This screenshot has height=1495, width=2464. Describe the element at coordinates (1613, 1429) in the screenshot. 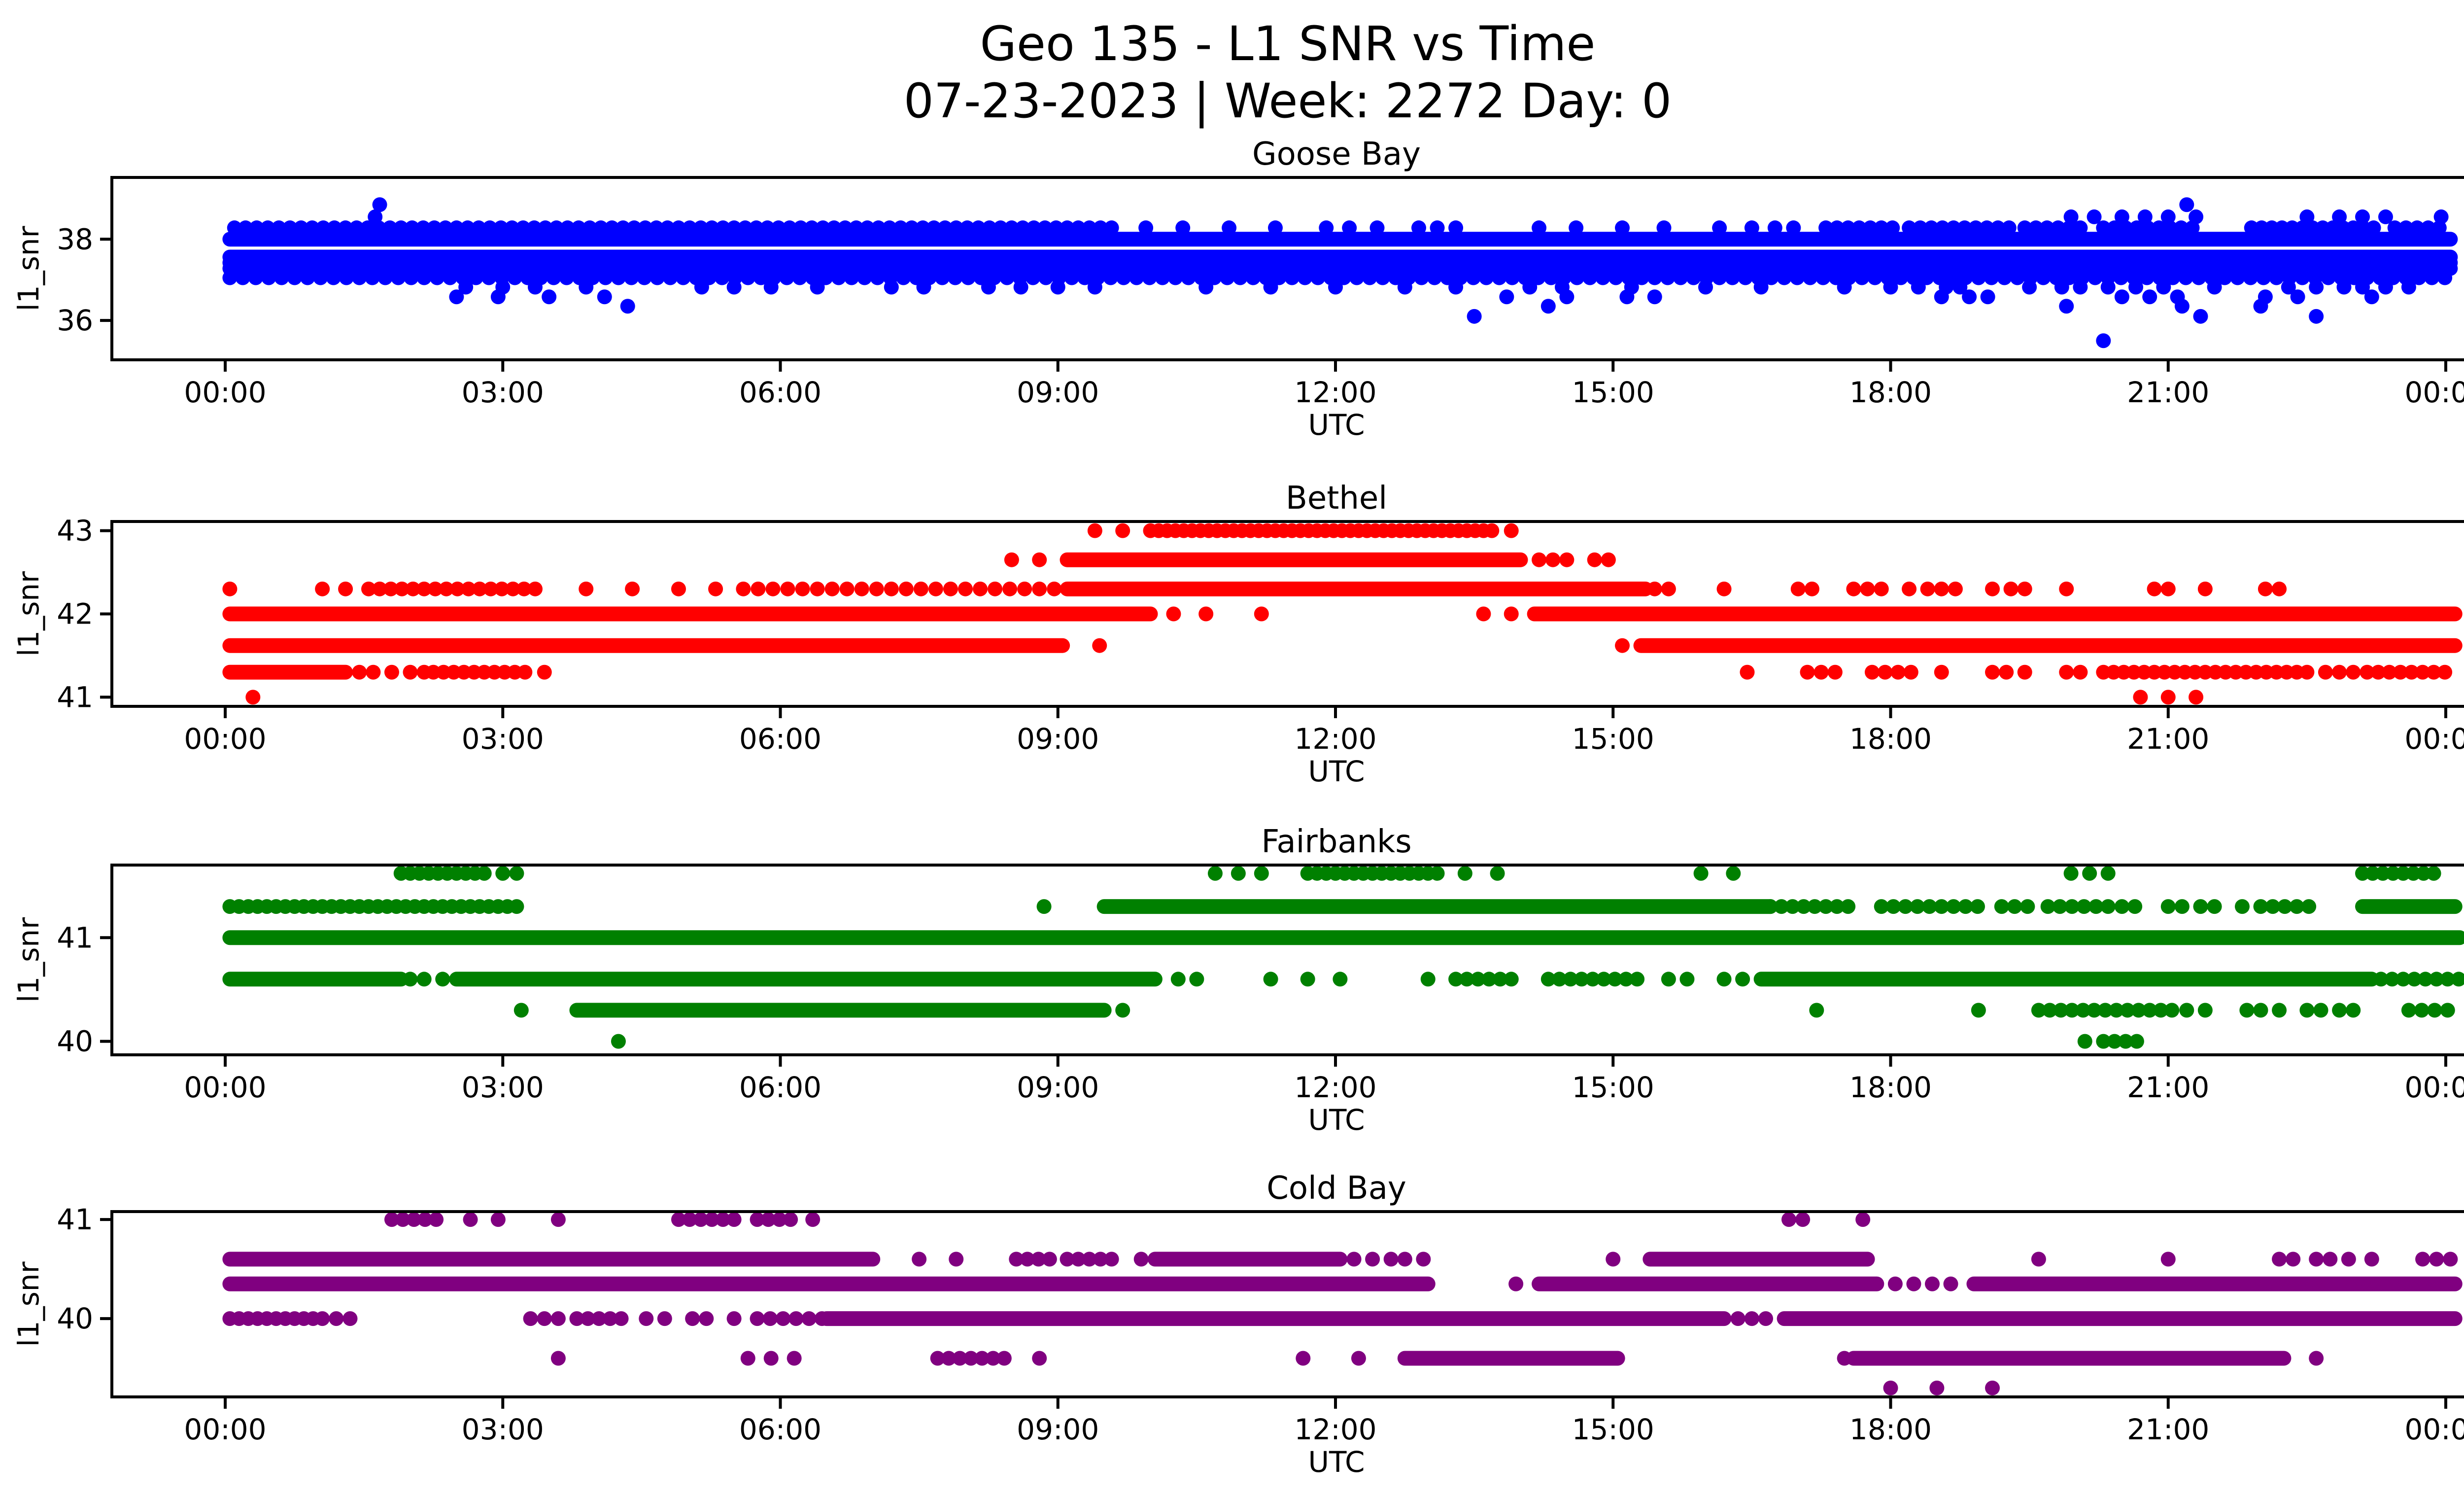

I see `x-tick-label: 15:00` at that location.